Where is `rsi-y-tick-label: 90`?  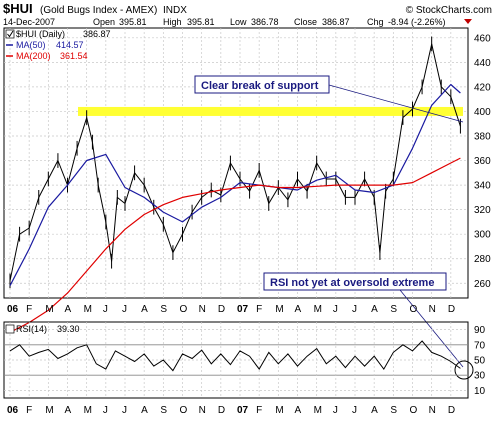
rsi-y-tick-label: 90 is located at coordinates (480, 330).